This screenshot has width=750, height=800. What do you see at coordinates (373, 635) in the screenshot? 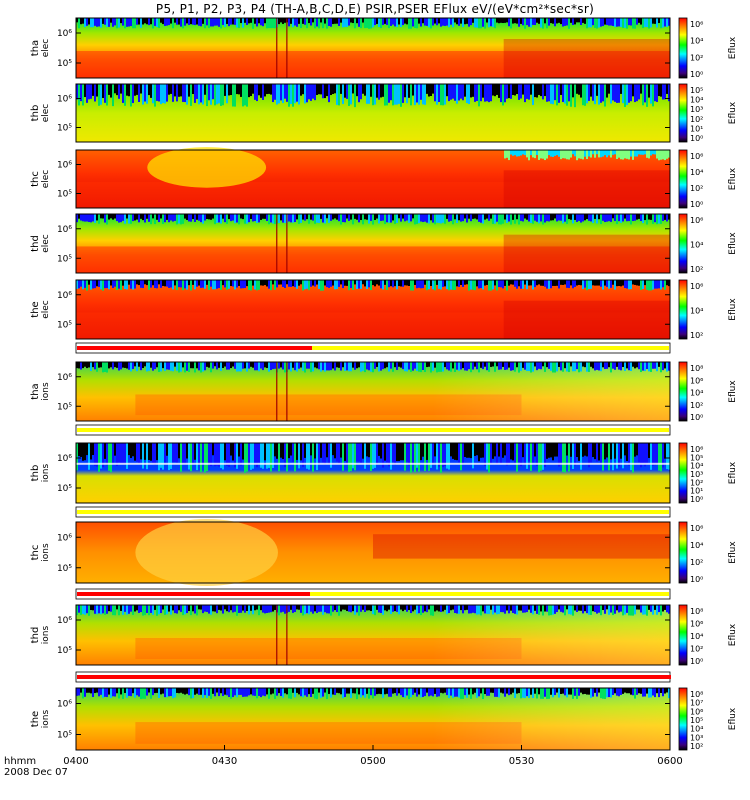
I see `panel-frame` at bounding box center [373, 635].